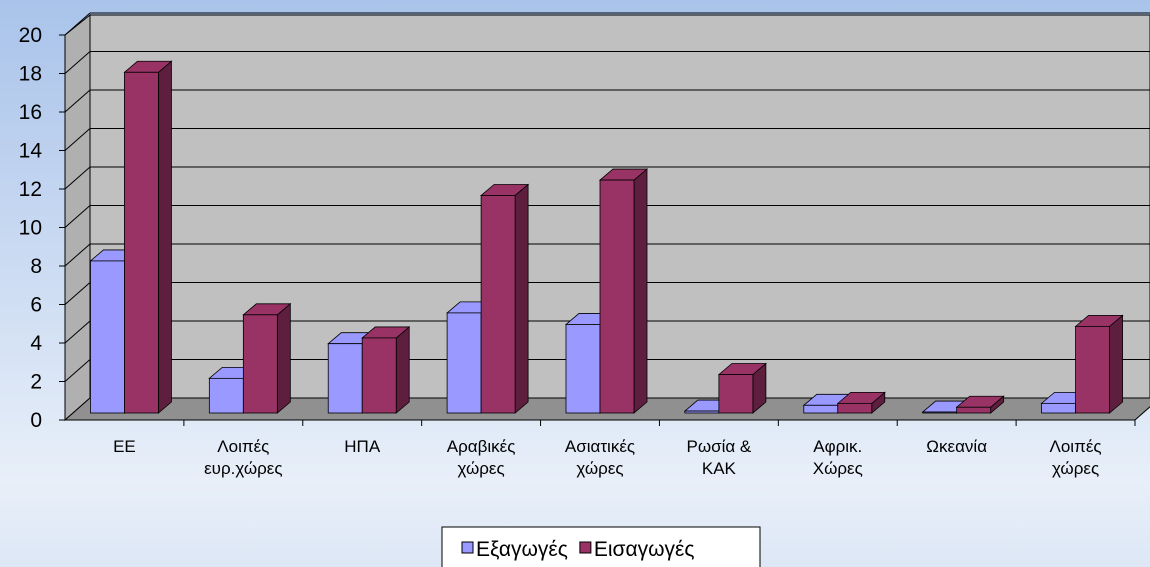  Describe the element at coordinates (644, 549) in the screenshot. I see `legend-label: Εισαγωγές` at that location.